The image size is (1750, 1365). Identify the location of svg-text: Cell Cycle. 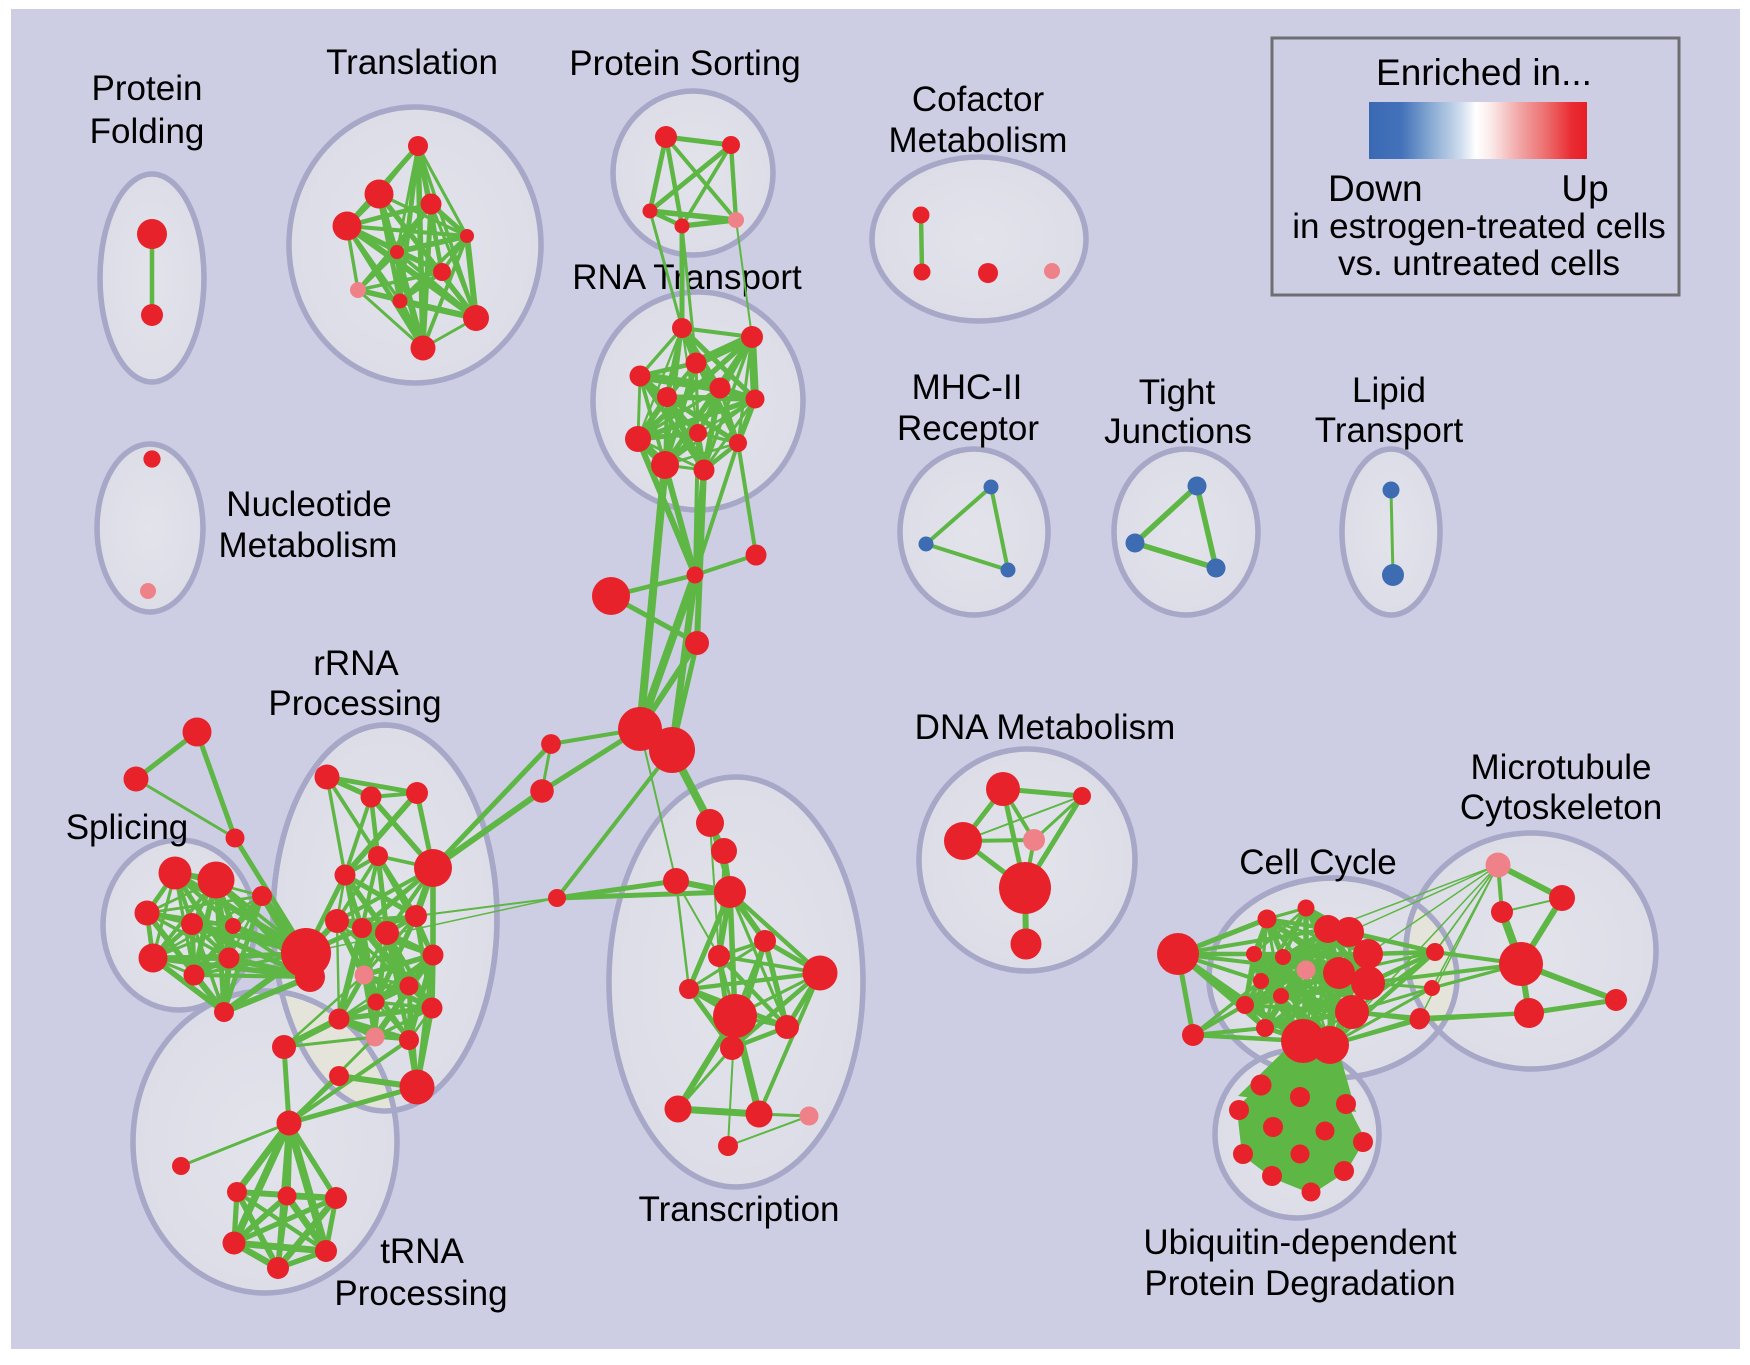
(1318, 862).